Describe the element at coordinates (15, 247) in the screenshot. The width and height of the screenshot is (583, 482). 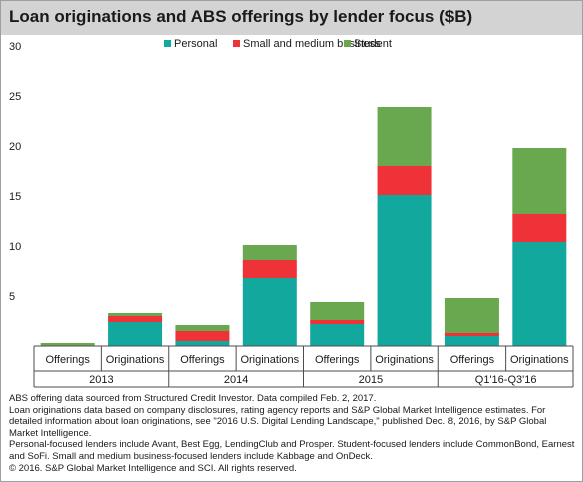
I see `y-tick-label-1: 10` at that location.